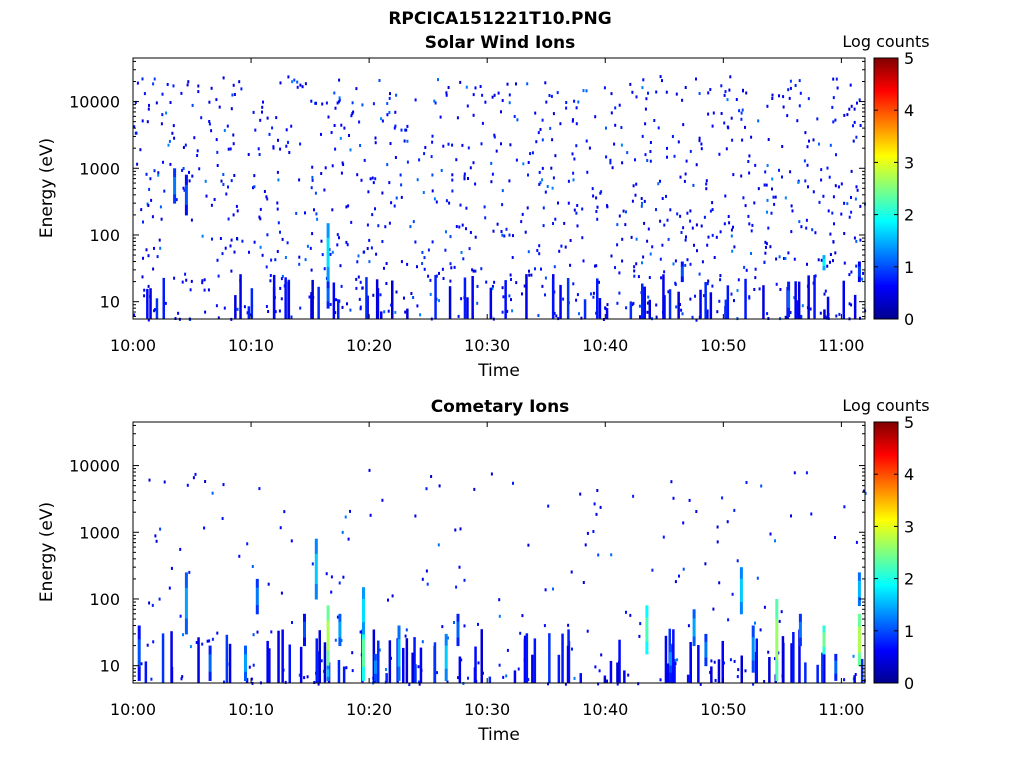 Image resolution: width=1024 pixels, height=768 pixels. Describe the element at coordinates (133, 345) in the screenshot. I see `x-tick-label: 10:00` at that location.